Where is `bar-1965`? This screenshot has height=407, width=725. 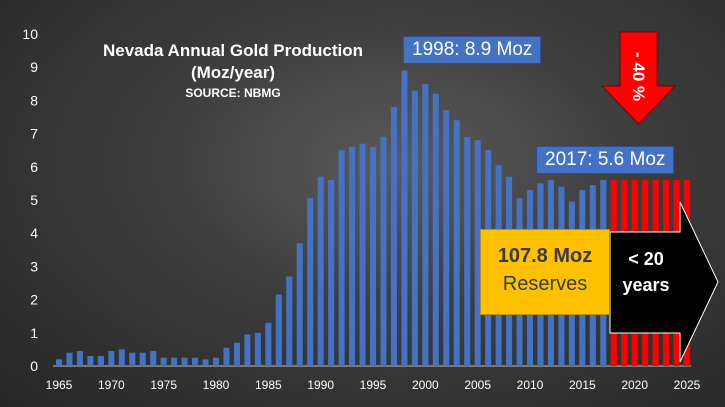
bar-1965 is located at coordinates (59, 362).